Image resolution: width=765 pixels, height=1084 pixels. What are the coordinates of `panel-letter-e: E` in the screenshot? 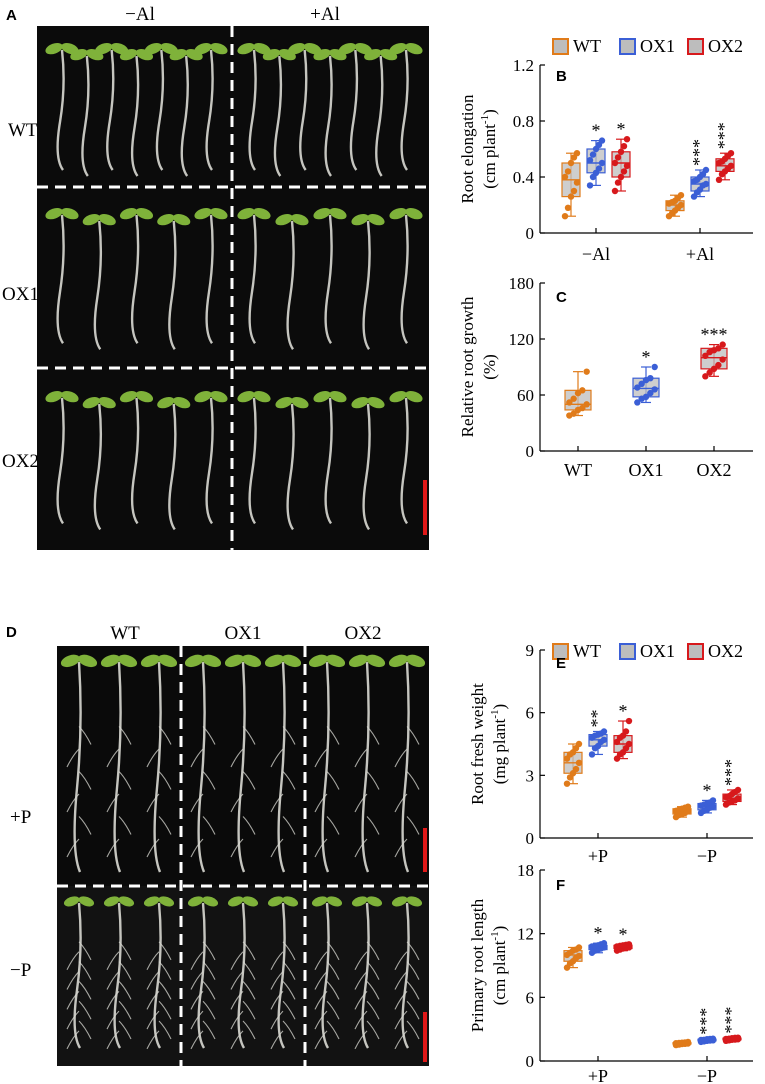 It's located at (561, 663).